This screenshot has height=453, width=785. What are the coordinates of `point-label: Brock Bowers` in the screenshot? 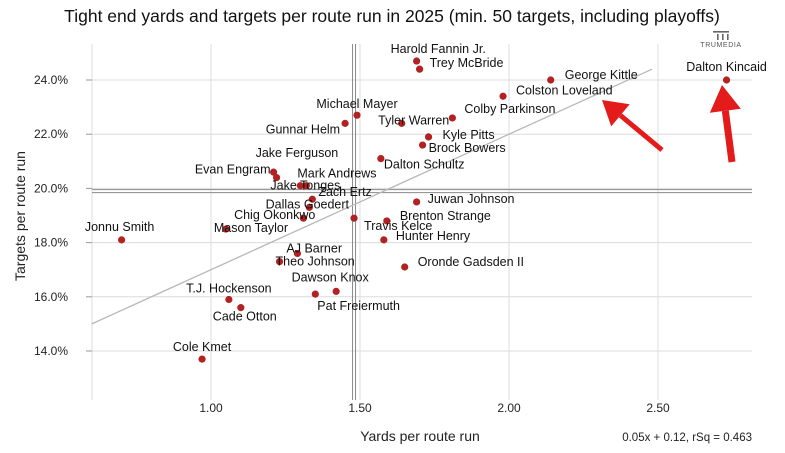 It's located at (467, 148).